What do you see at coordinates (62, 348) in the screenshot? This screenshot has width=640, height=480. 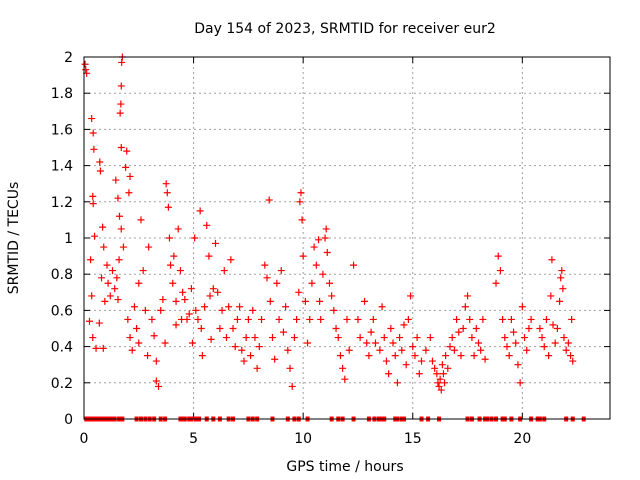 I see `y-tick-label: 0.4` at bounding box center [62, 348].